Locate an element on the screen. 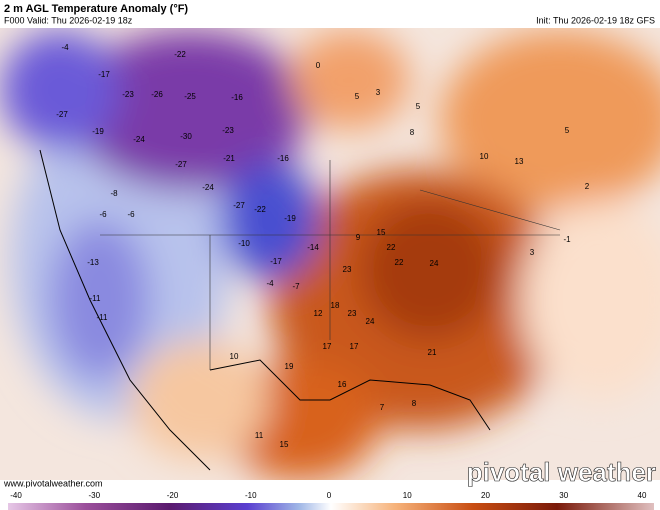 The width and height of the screenshot is (660, 510). map-value: -30 is located at coordinates (186, 136).